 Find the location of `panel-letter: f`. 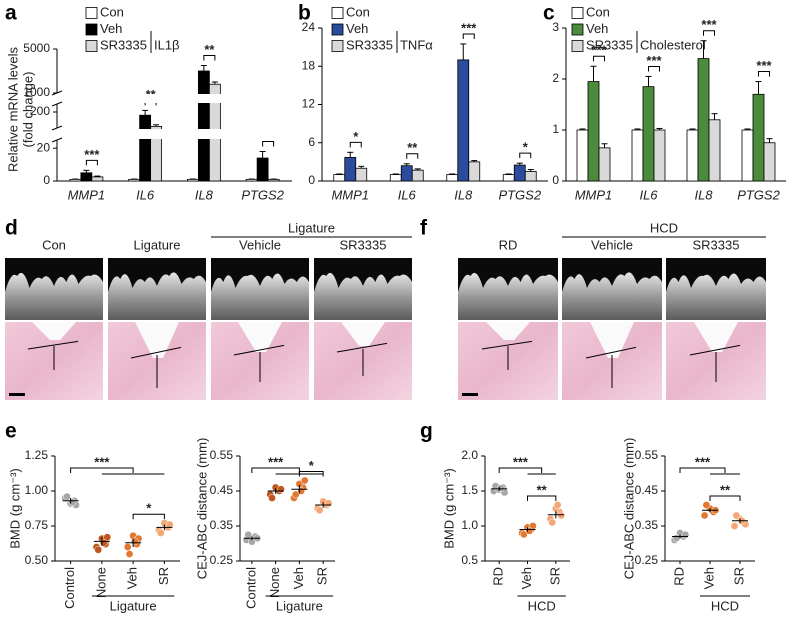

panel-letter: f is located at coordinates (424, 228).